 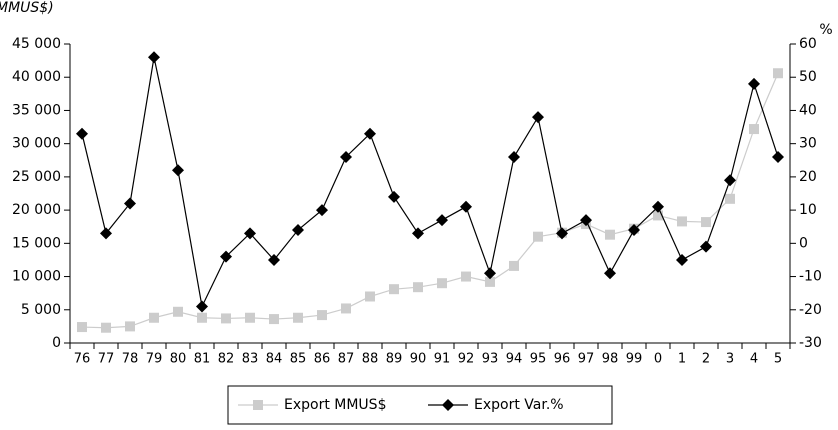 I want to click on x-tick-label: 97, so click(x=586, y=359).